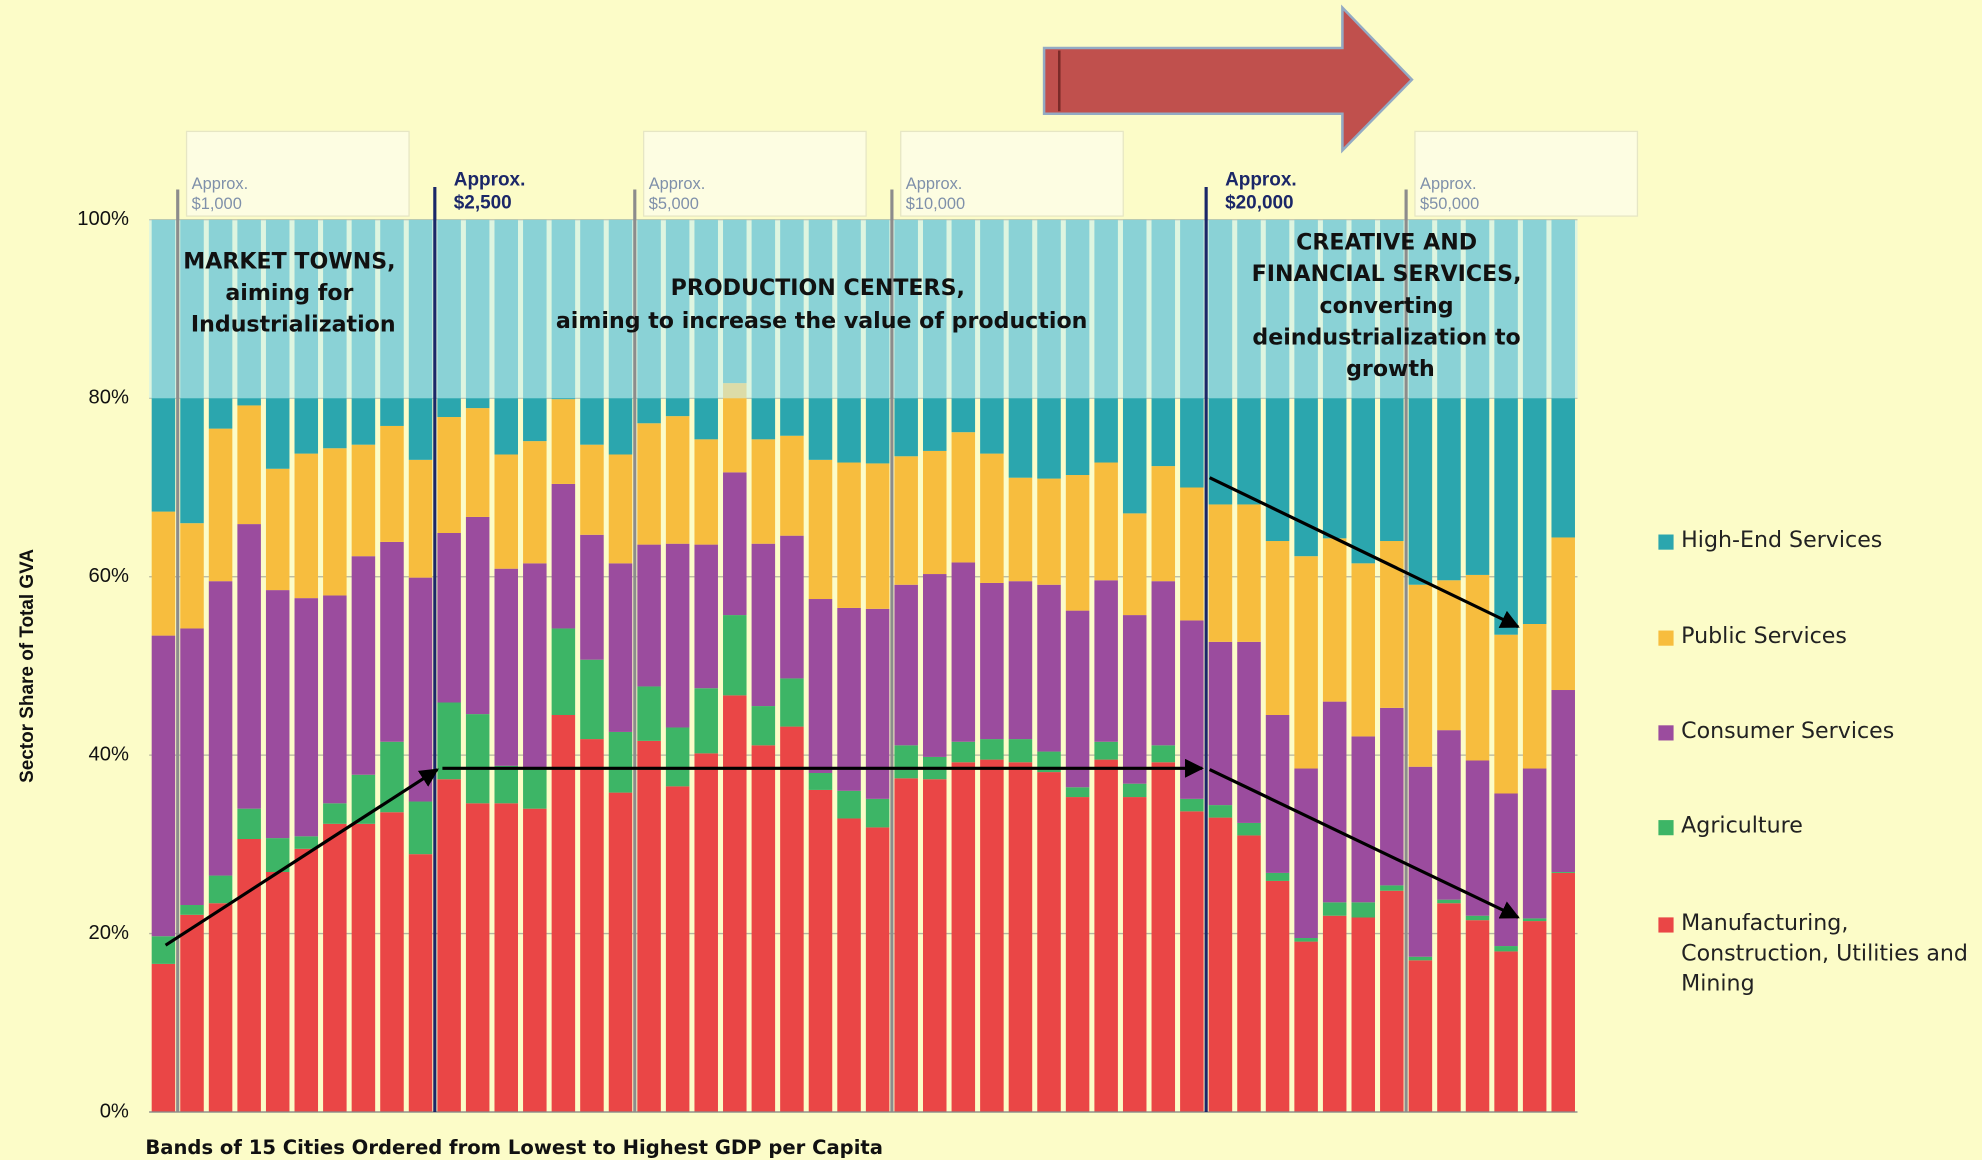 Image resolution: width=1982 pixels, height=1160 pixels. Describe the element at coordinates (1787, 731) in the screenshot. I see `legend-label-box: Consumer Services` at that location.